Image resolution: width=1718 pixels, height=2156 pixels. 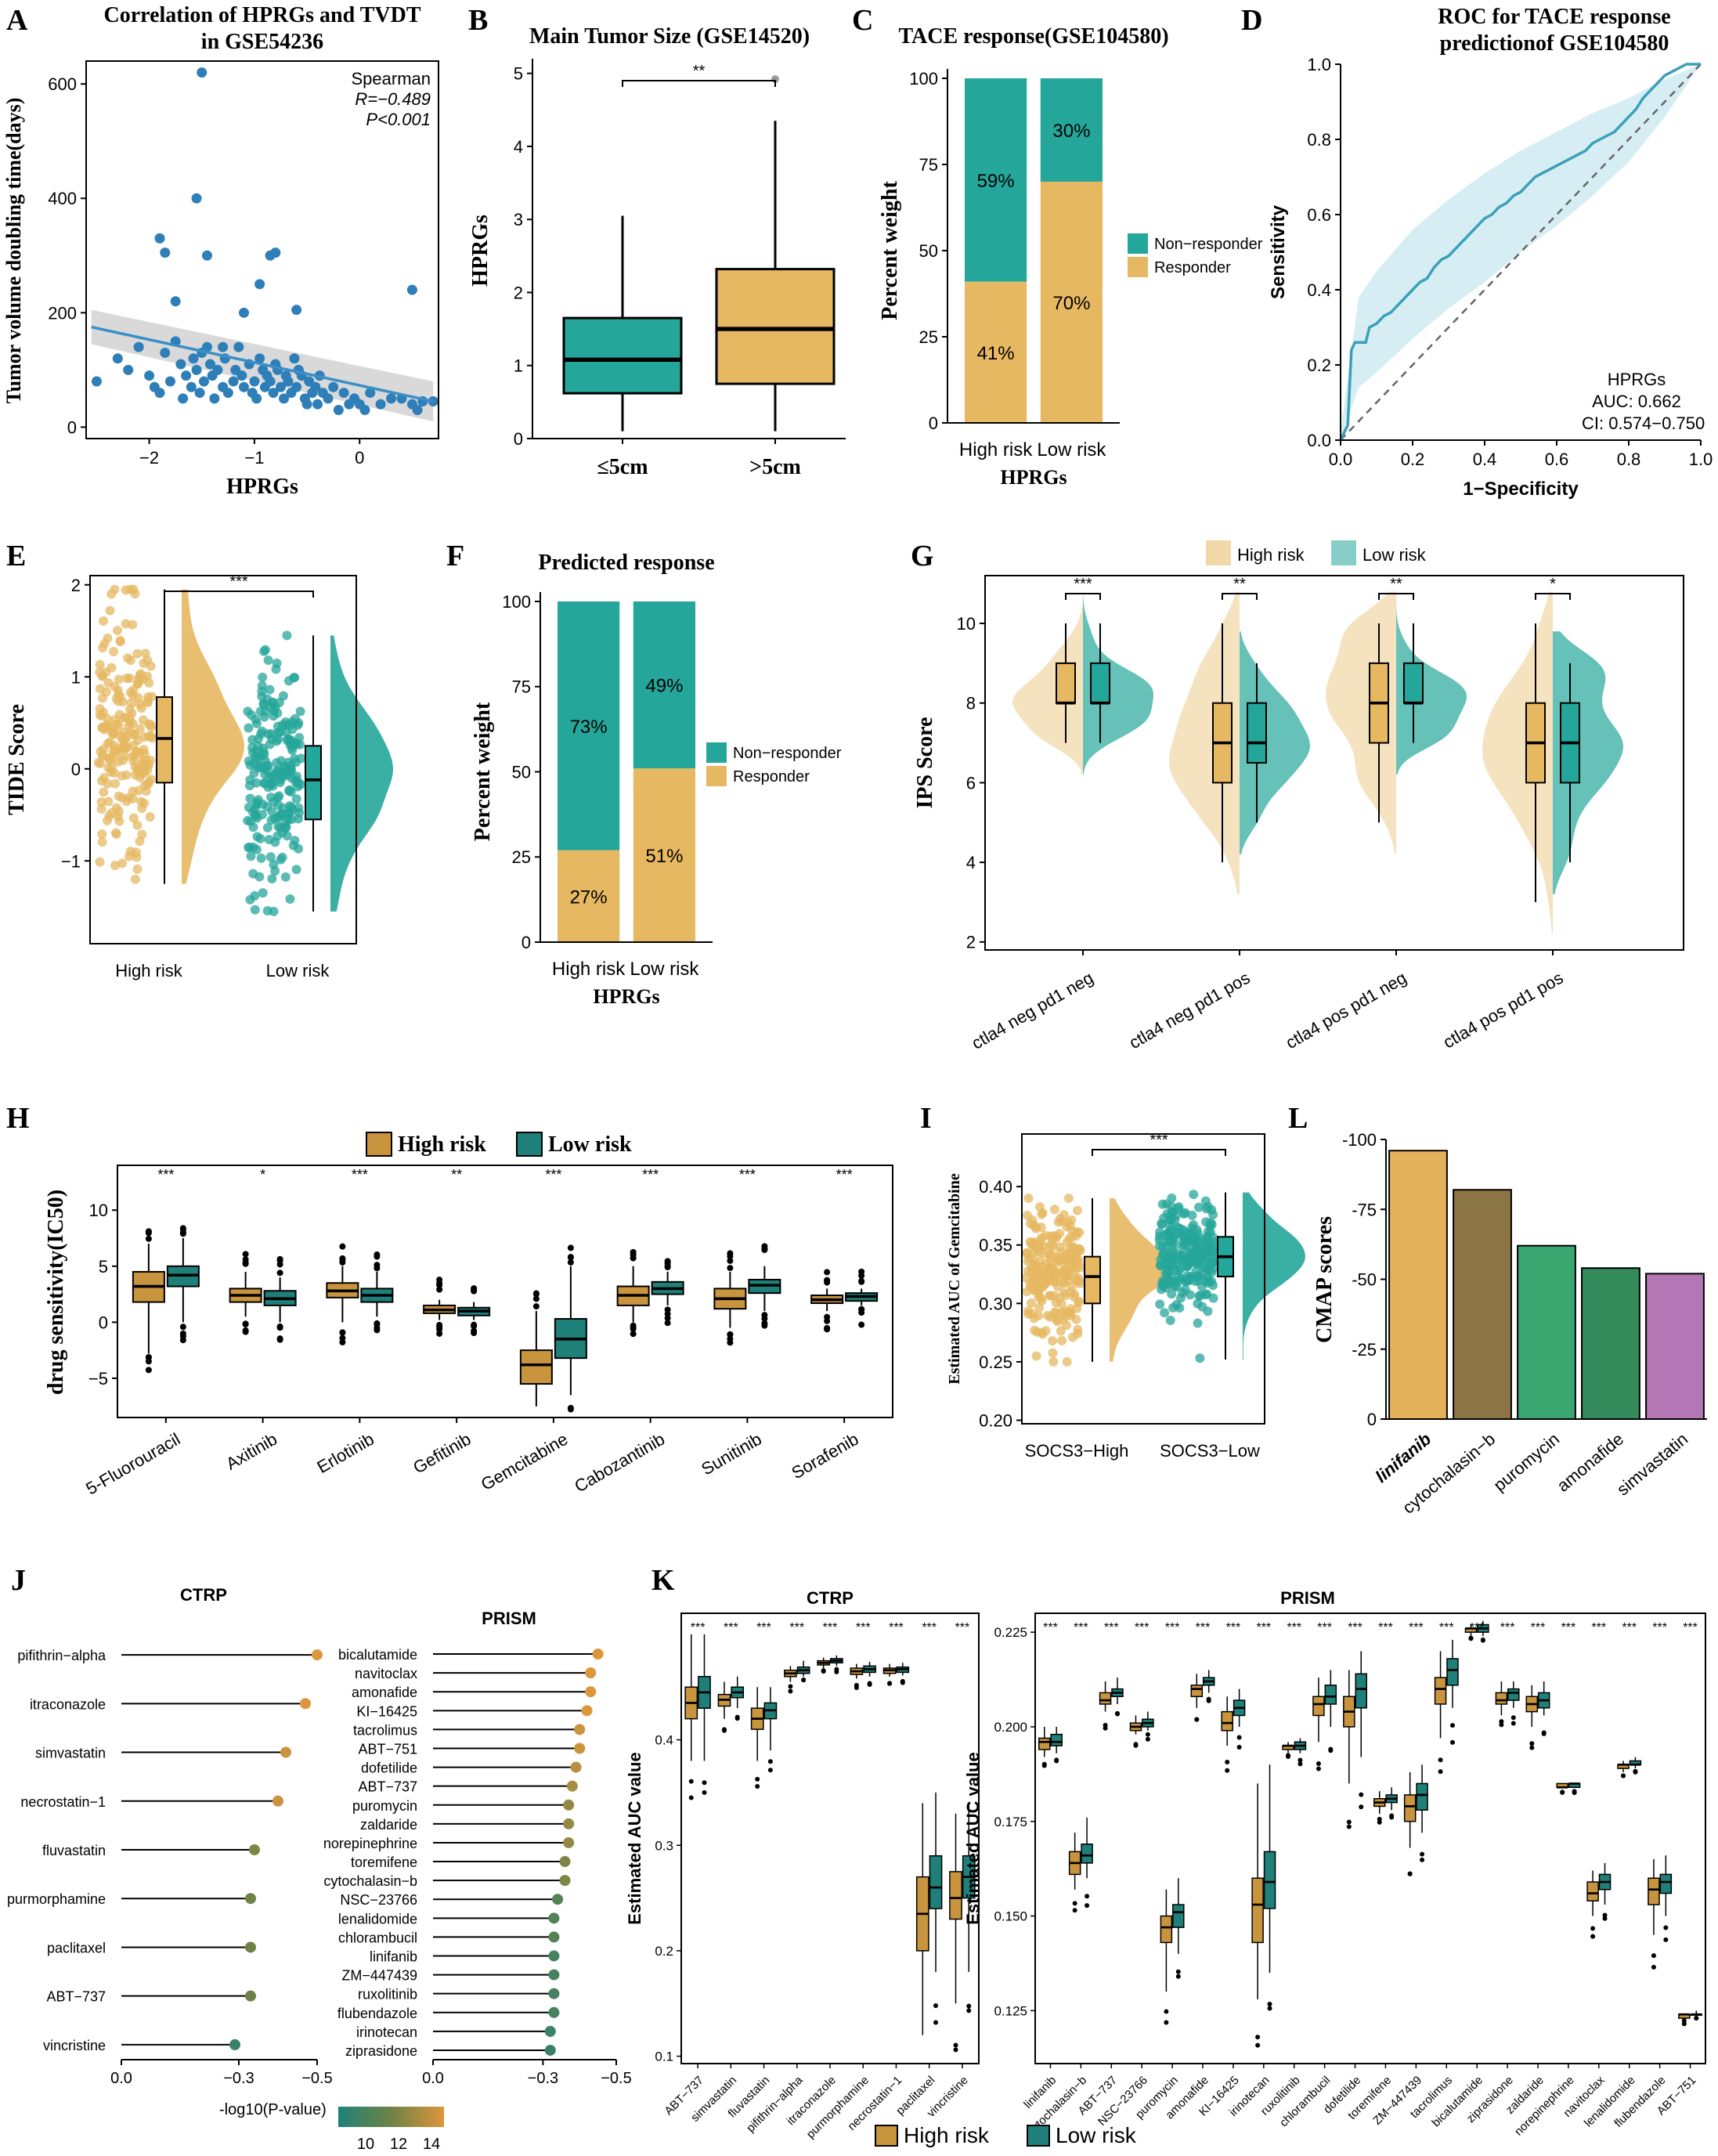 I want to click on lollipop-label: toremifene, so click(x=384, y=1862).